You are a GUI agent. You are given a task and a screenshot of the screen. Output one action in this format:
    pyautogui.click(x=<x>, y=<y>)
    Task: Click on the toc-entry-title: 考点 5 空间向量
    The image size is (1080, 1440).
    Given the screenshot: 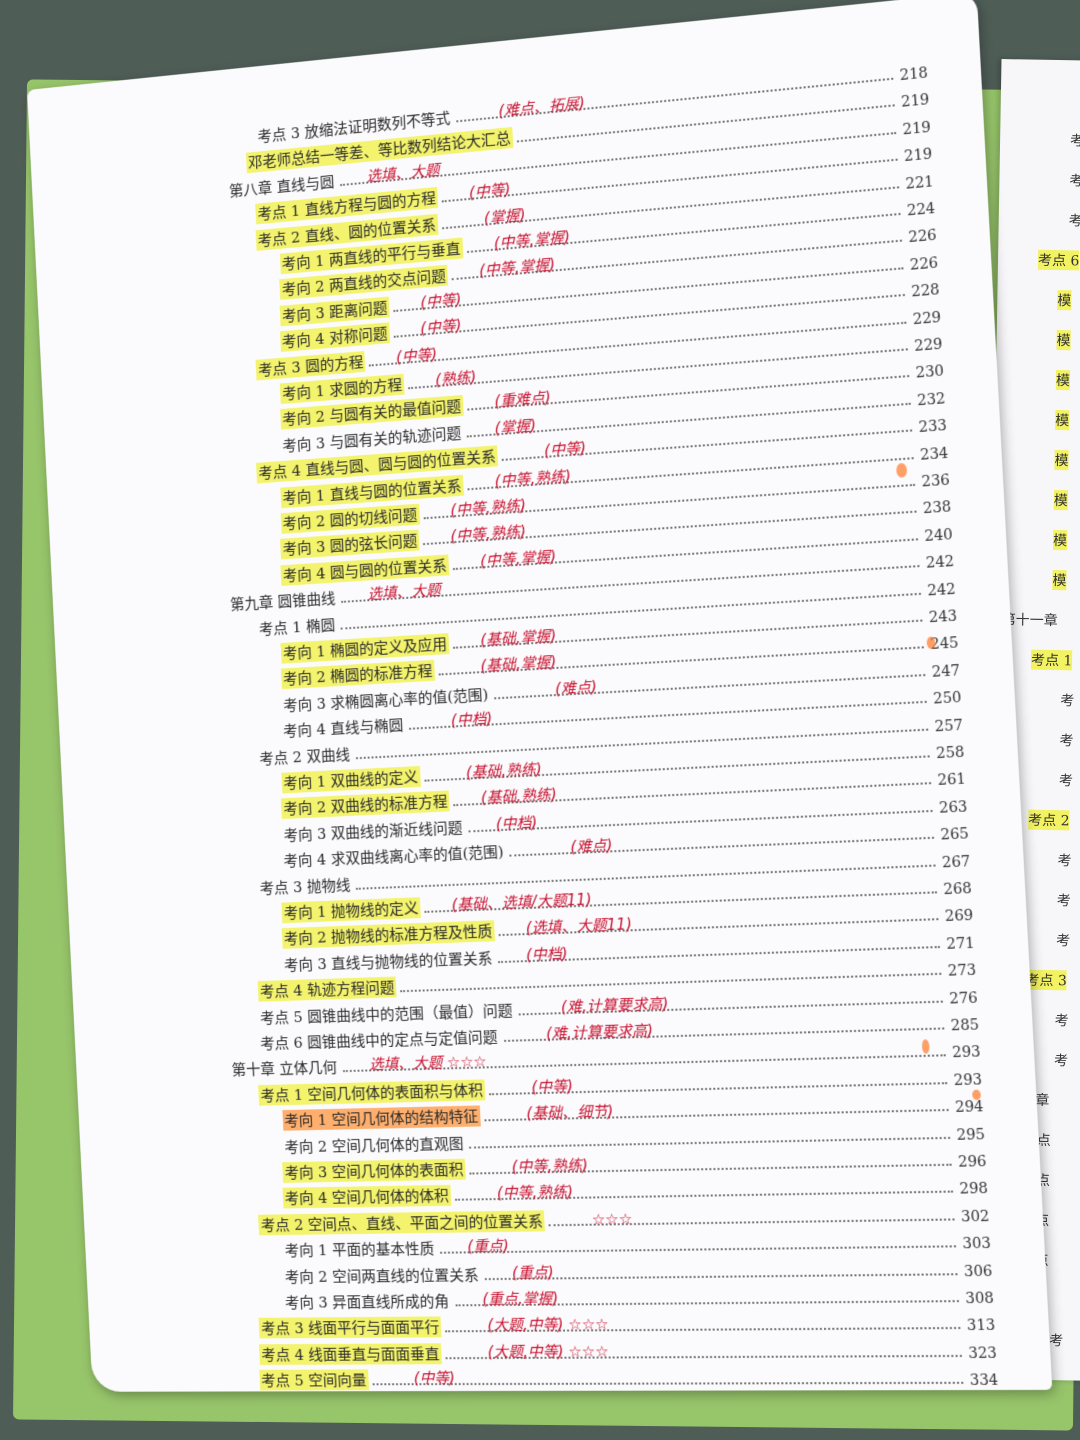 What is the action you would take?
    pyautogui.click(x=313, y=1380)
    